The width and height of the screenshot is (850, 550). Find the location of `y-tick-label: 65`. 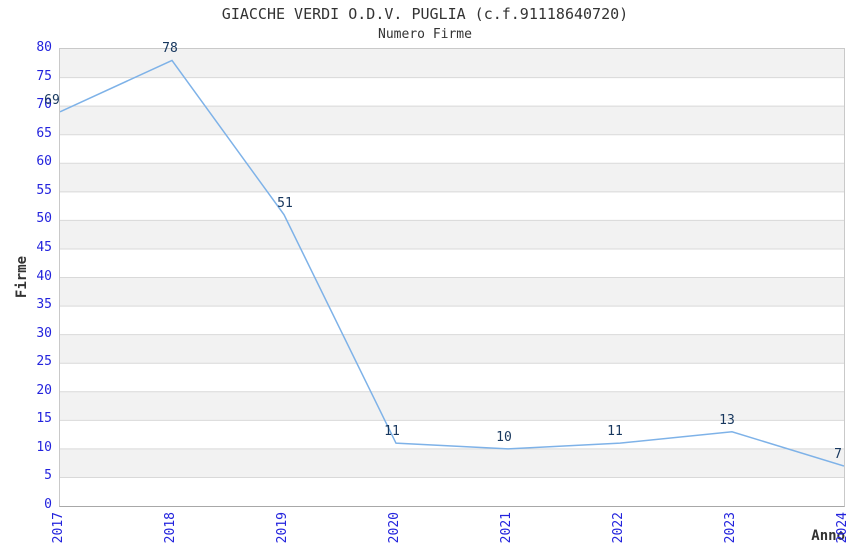

y-tick-label: 65 is located at coordinates (44, 133).